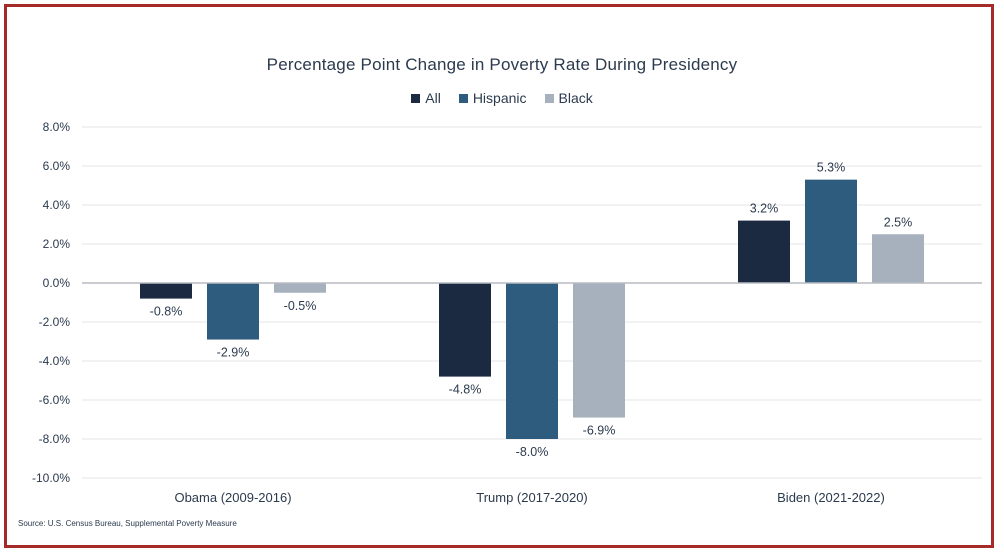 Image resolution: width=1004 pixels, height=556 pixels. What do you see at coordinates (55, 361) in the screenshot?
I see `y-tick-label: -4.0%` at bounding box center [55, 361].